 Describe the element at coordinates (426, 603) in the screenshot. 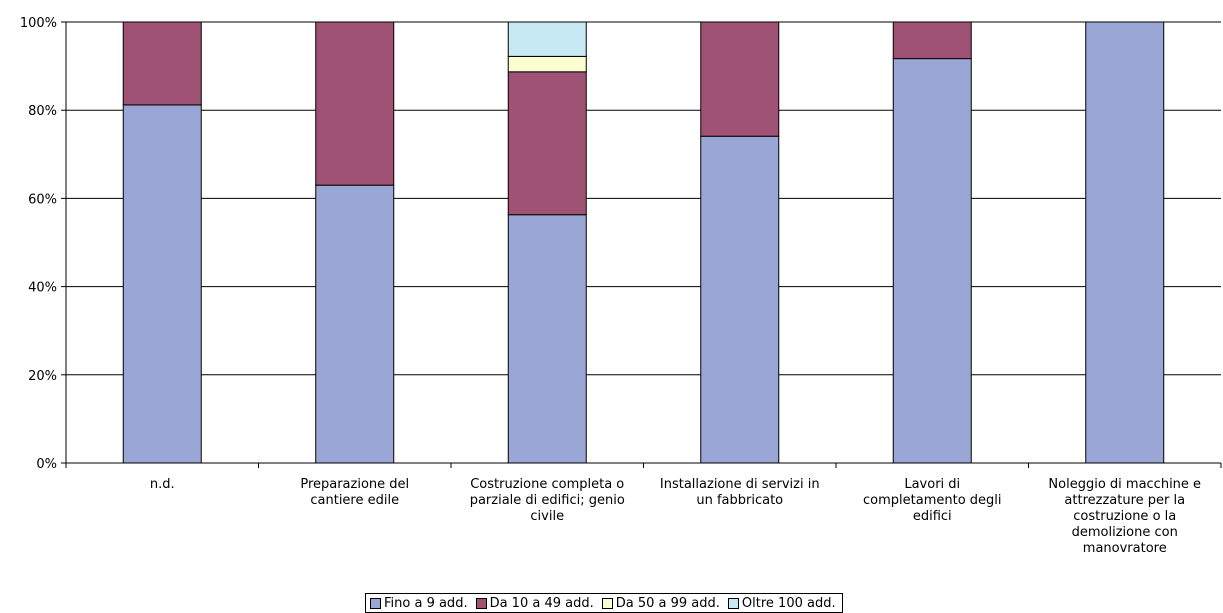

I see `legend-label: Fino a 9 add.` at that location.